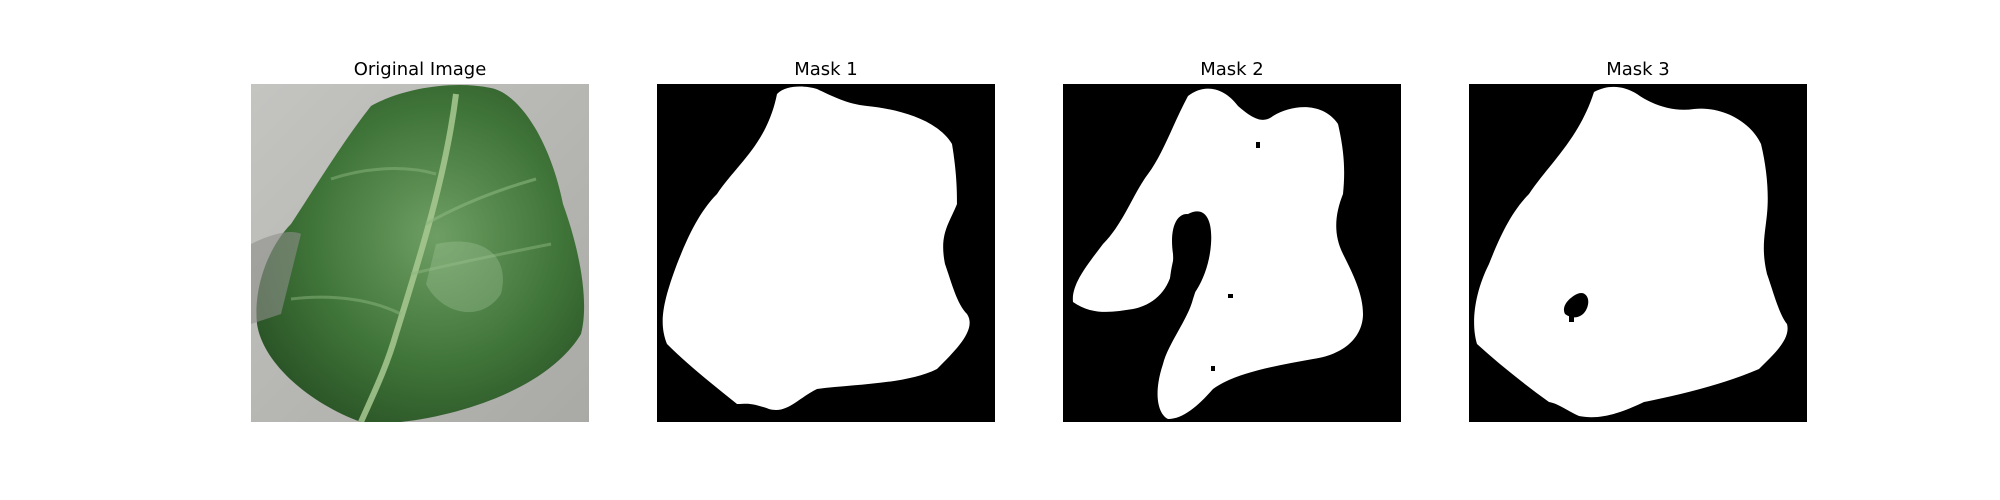 The width and height of the screenshot is (2000, 500). Describe the element at coordinates (1638, 69) in the screenshot. I see `panel-title: Mask 3` at that location.